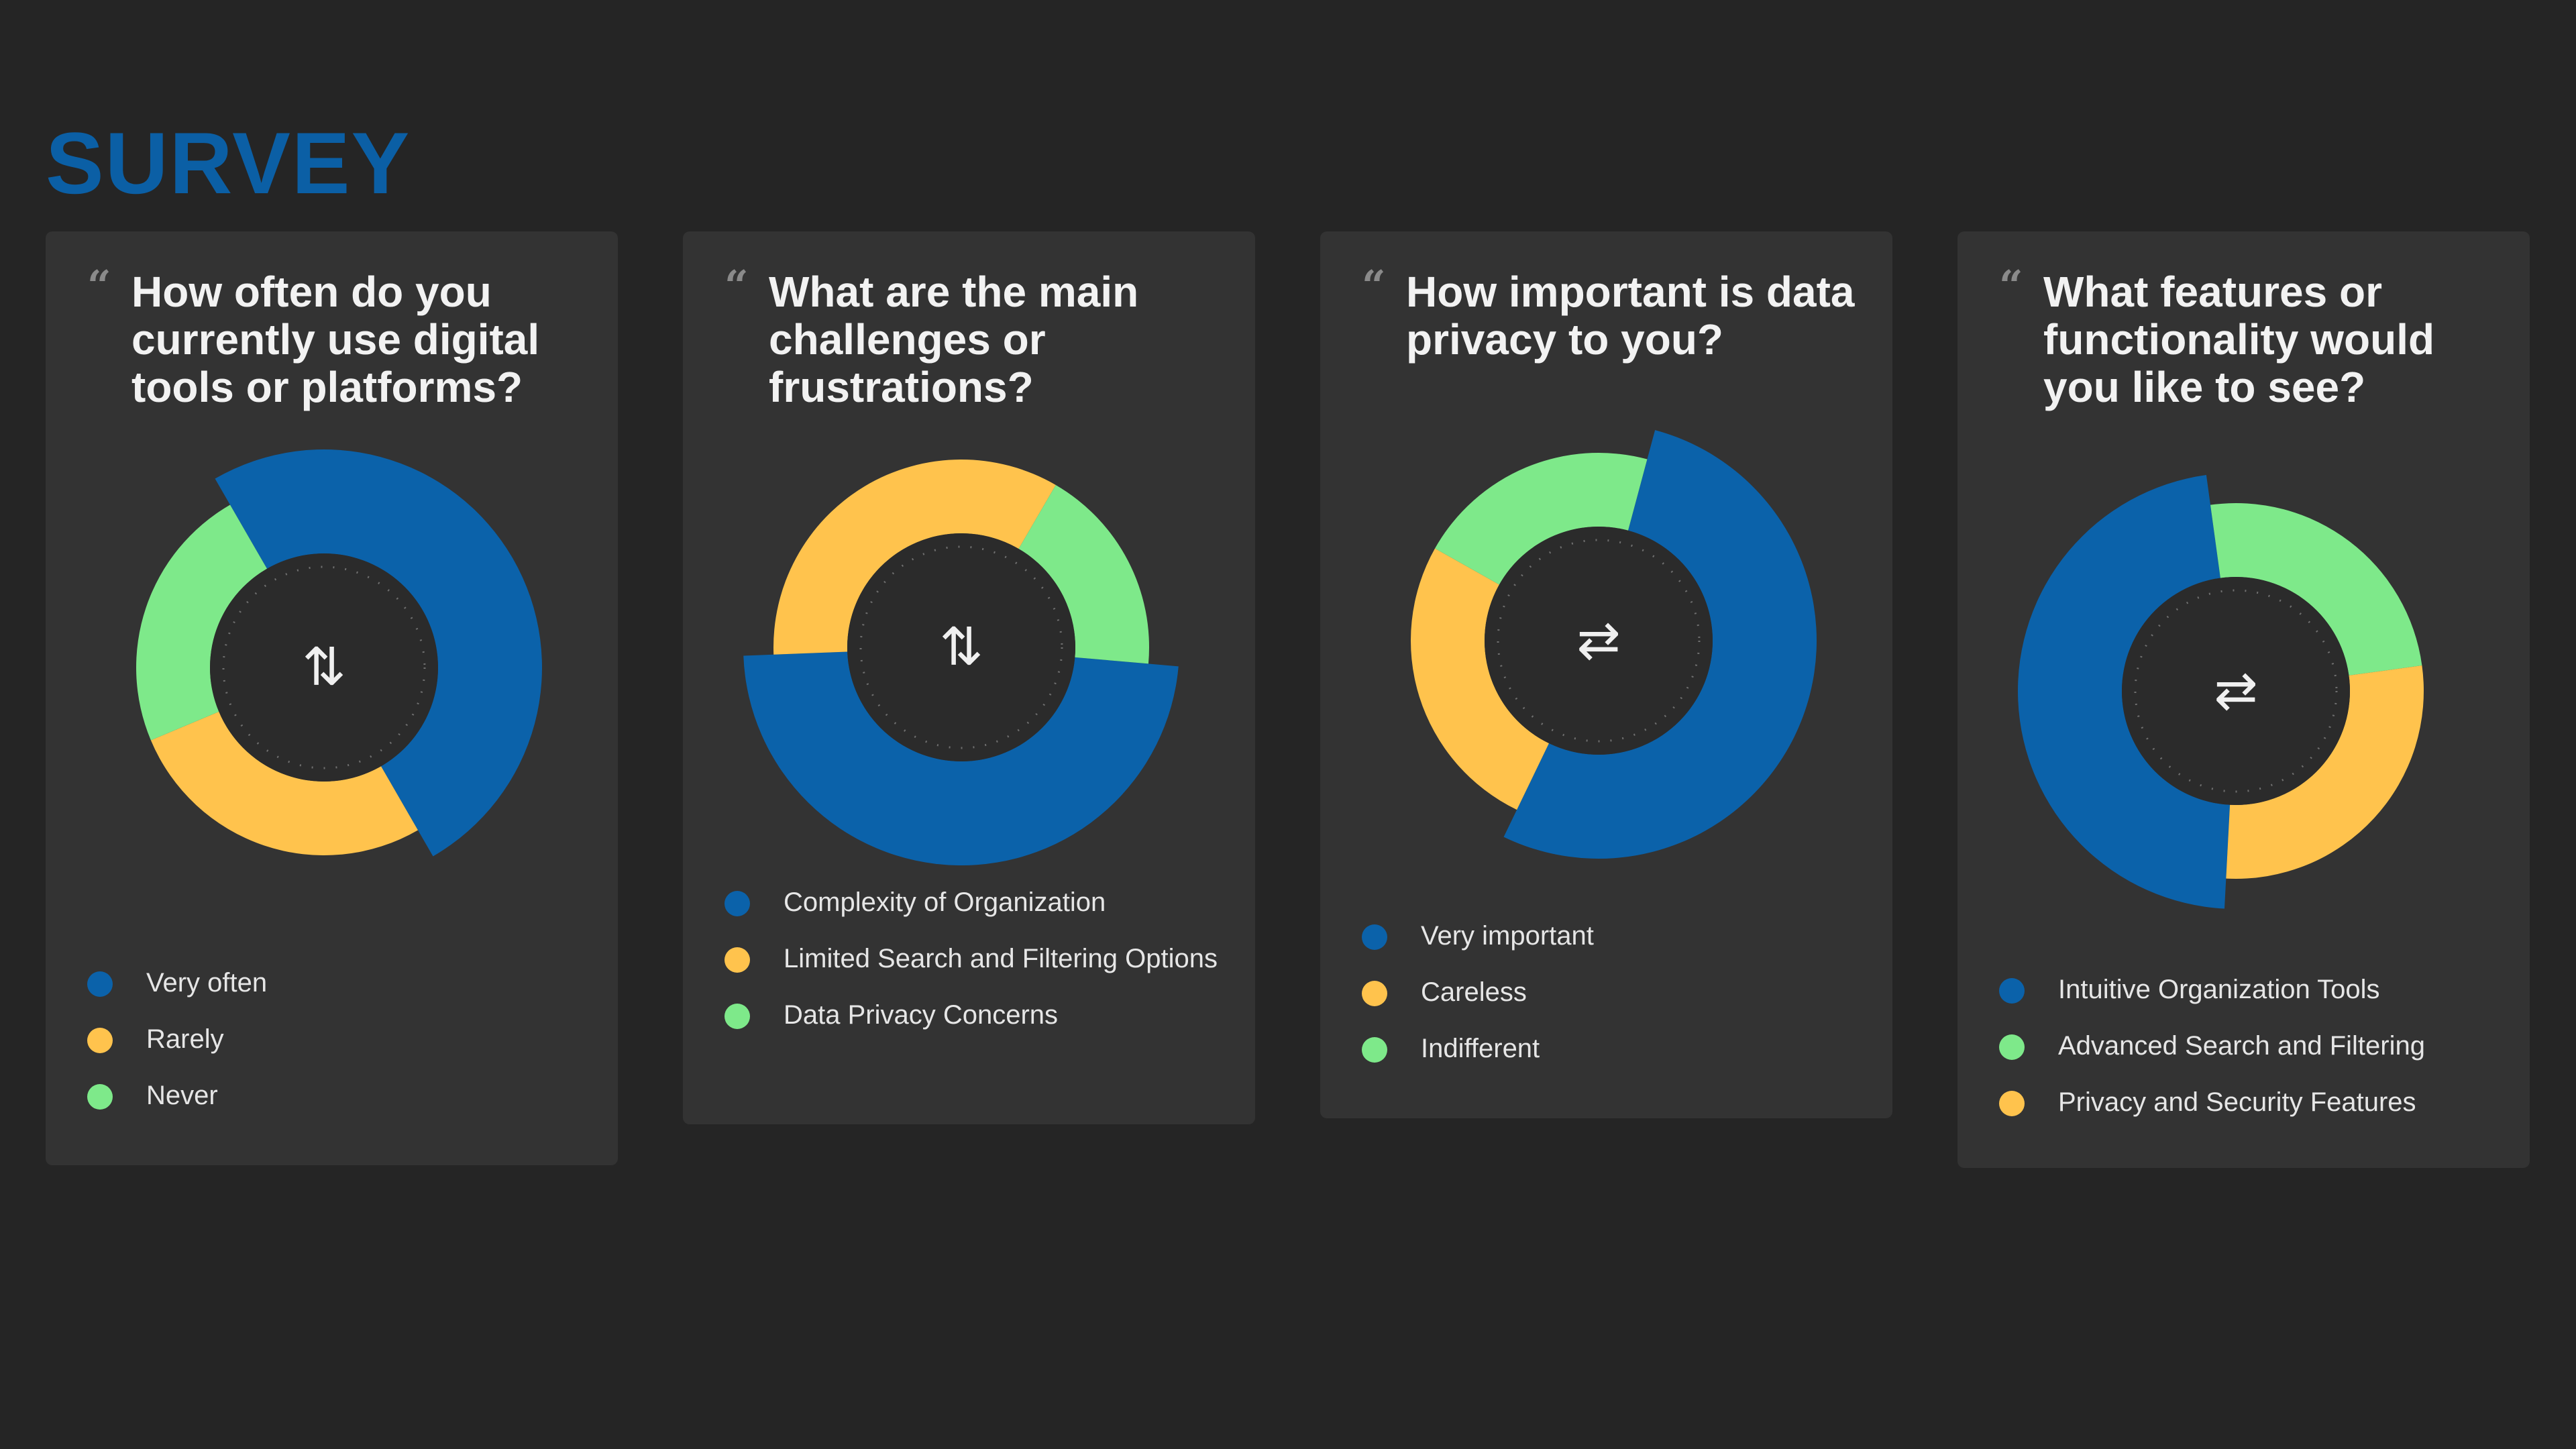  I want to click on slice-complexity-of-organization, so click(961, 758).